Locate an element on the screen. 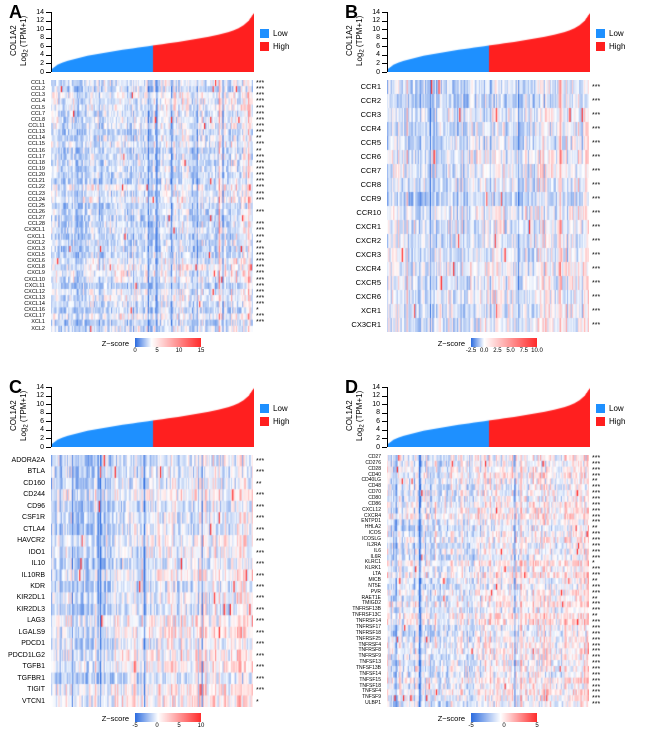  gene-label: CD70 is located at coordinates (374, 492).